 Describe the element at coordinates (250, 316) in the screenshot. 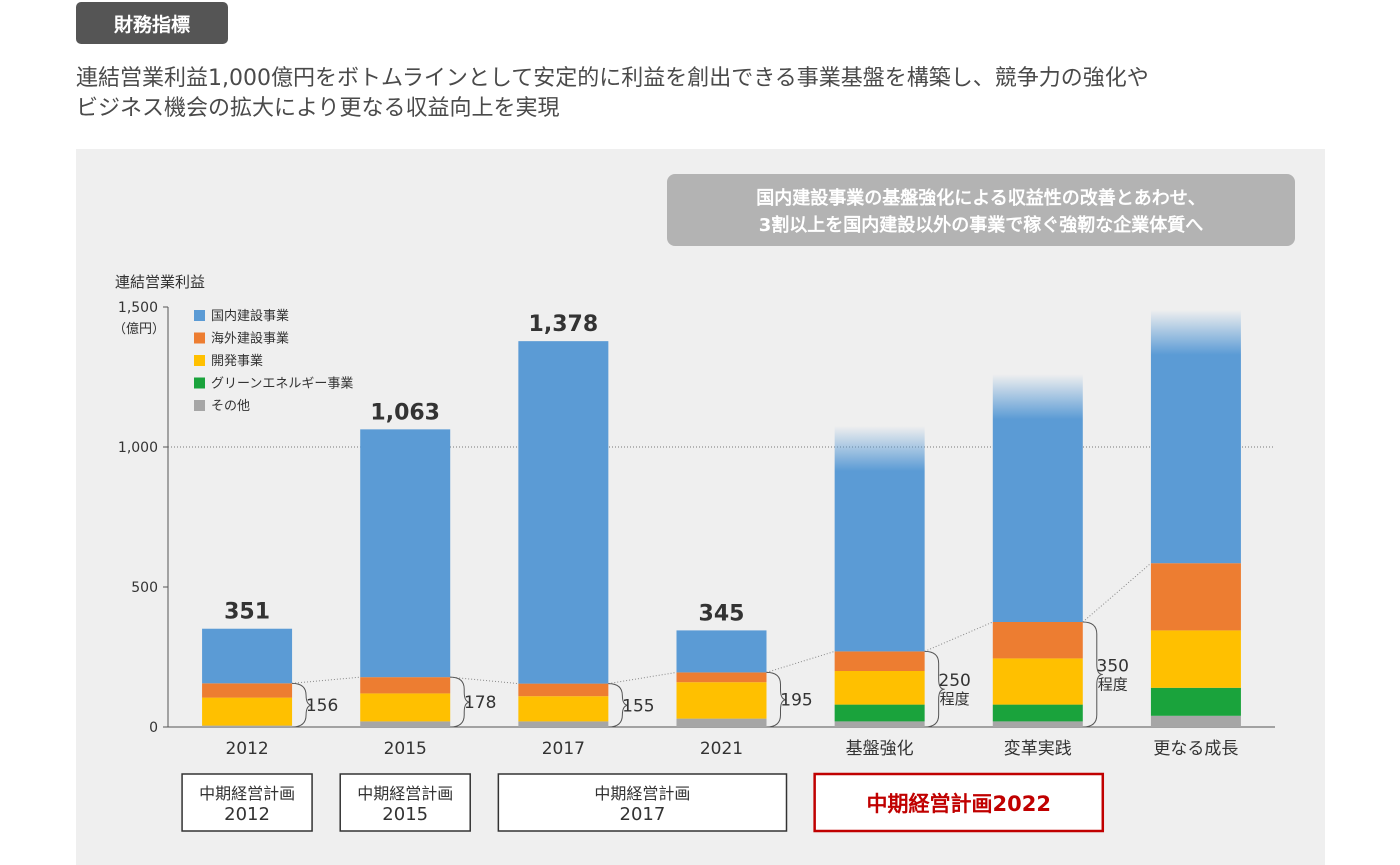

I see `legend-label: 国内建設事業` at that location.